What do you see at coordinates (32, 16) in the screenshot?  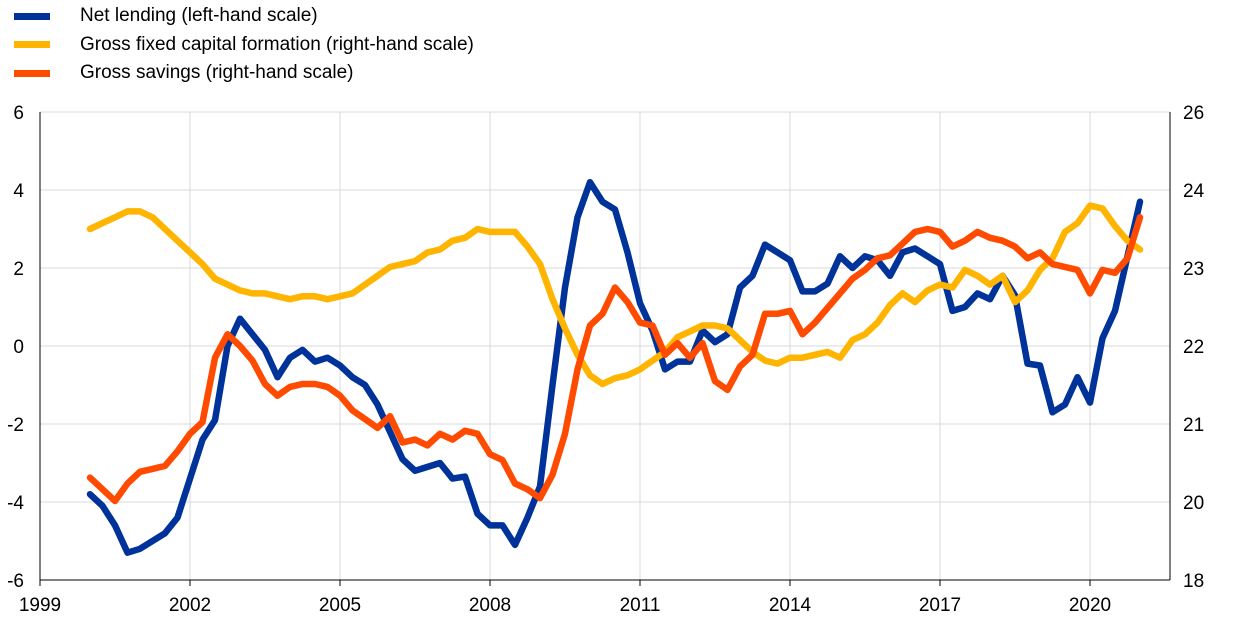 I see `legend-swatch-net-lending` at bounding box center [32, 16].